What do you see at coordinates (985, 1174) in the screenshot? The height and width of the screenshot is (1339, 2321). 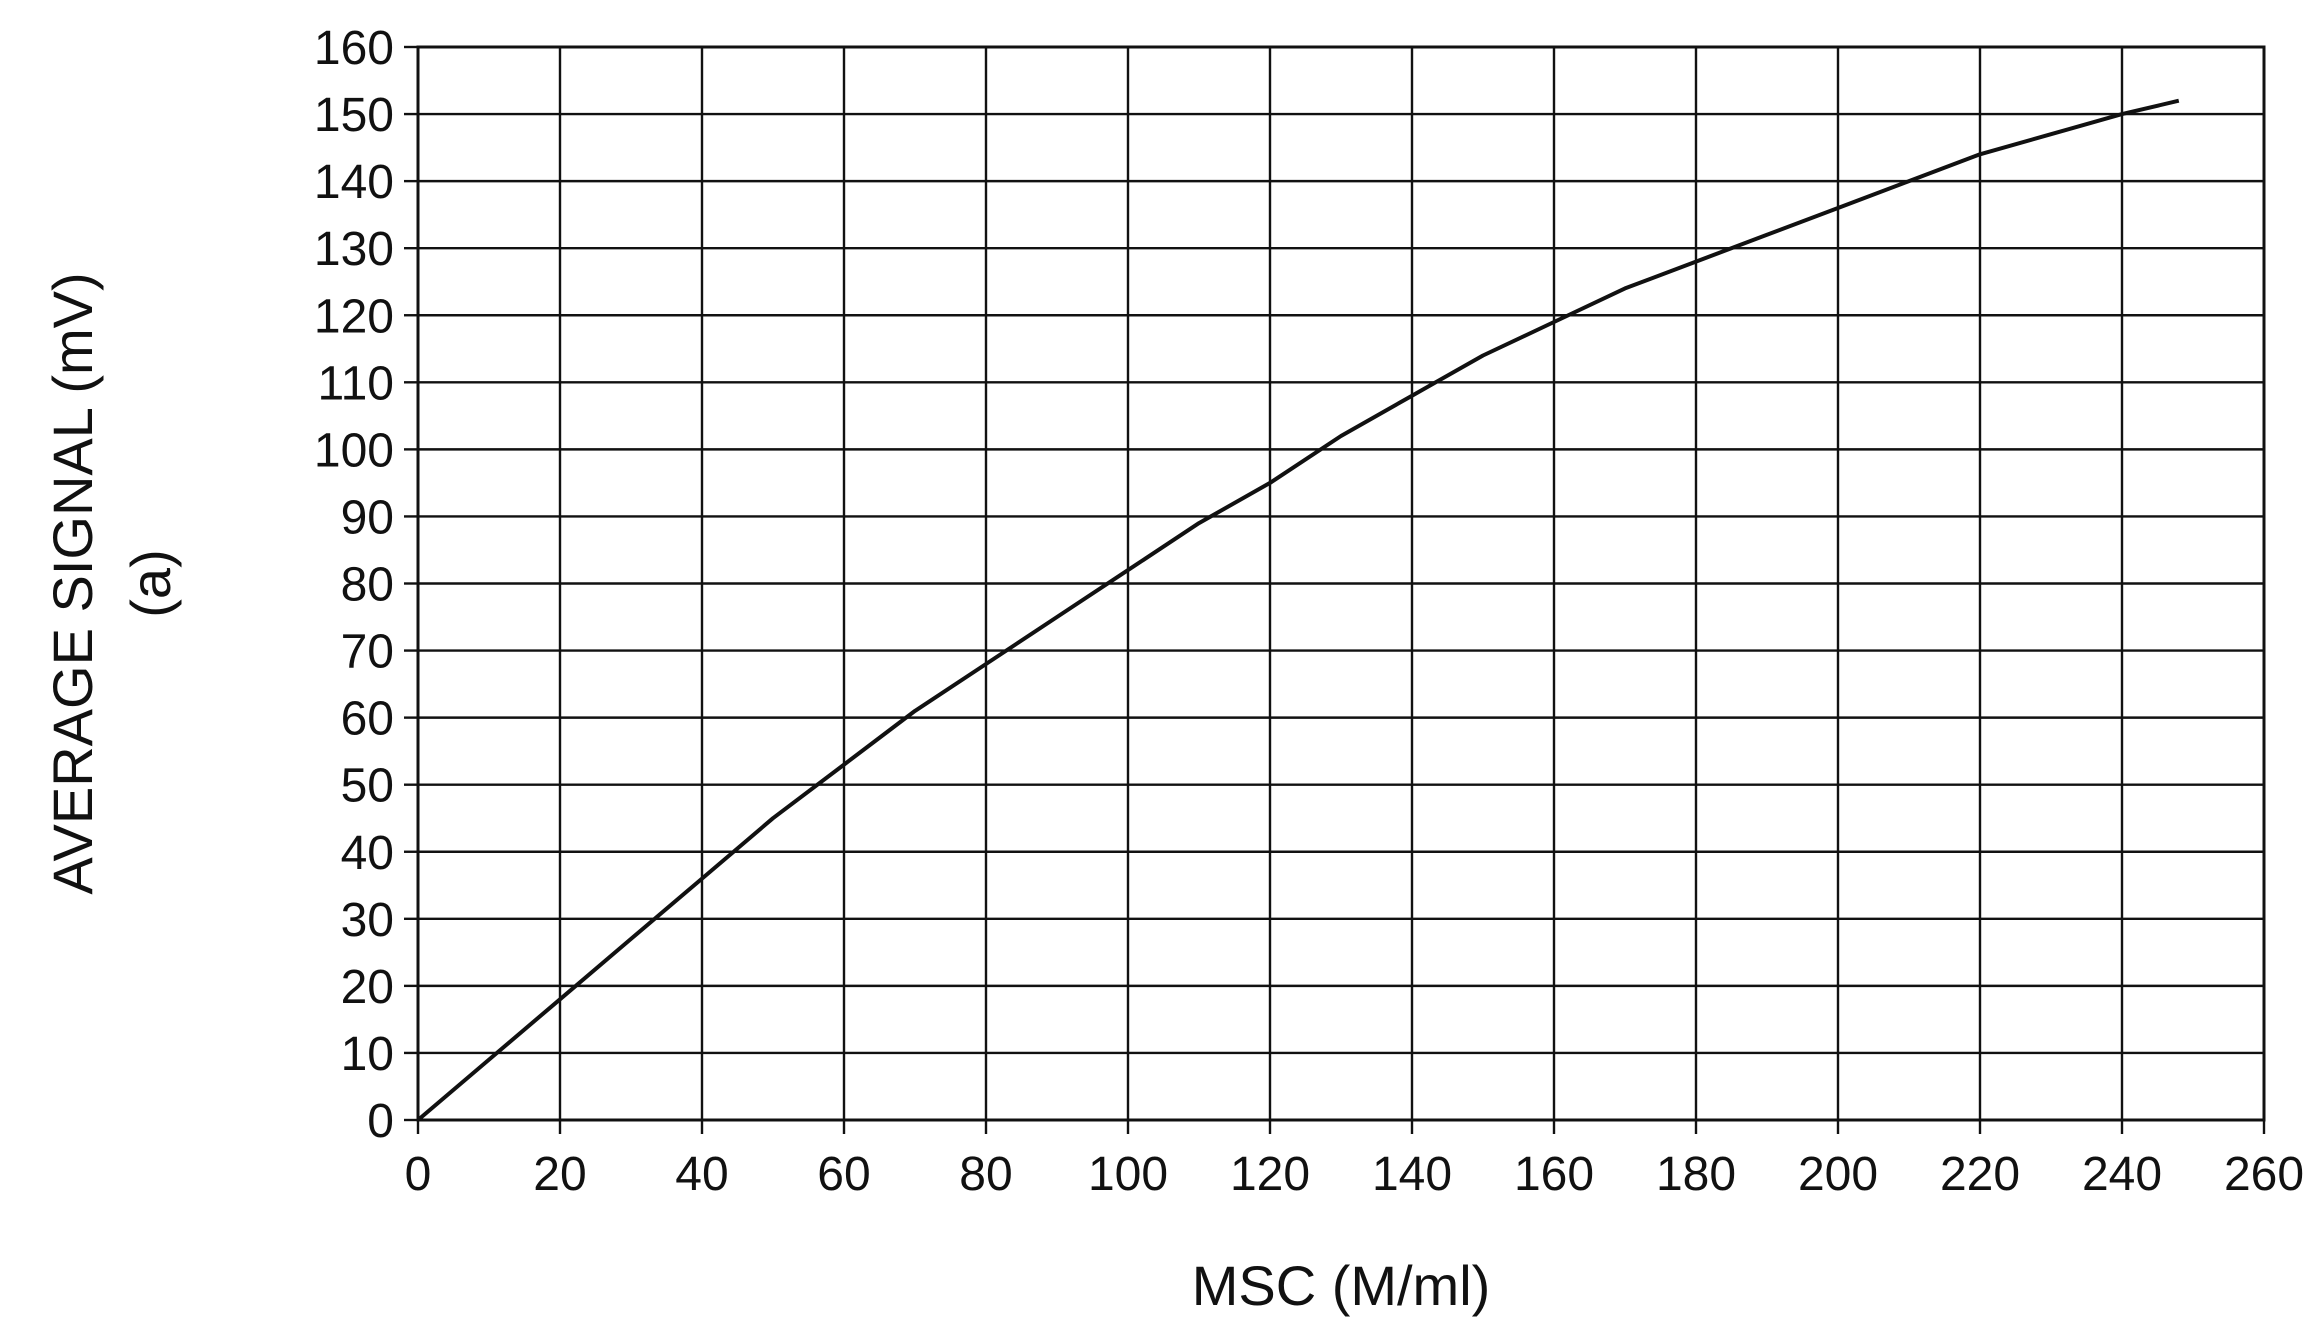 I see `x-tick-label: 80` at bounding box center [985, 1174].